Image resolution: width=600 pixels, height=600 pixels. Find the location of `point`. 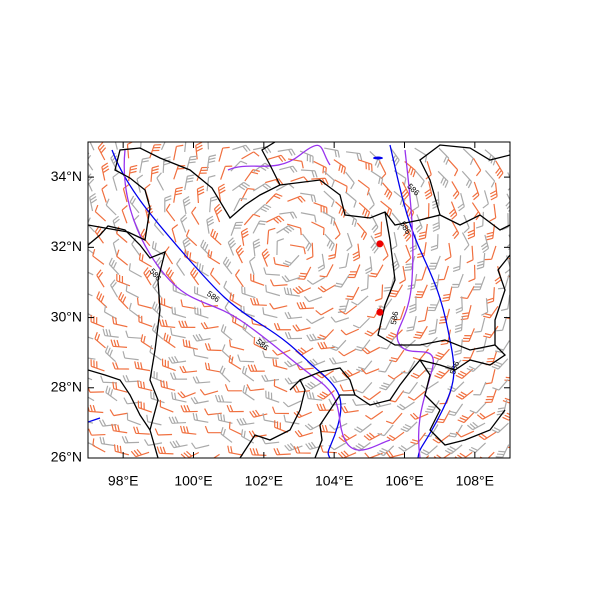

point is located at coordinates (380, 312).